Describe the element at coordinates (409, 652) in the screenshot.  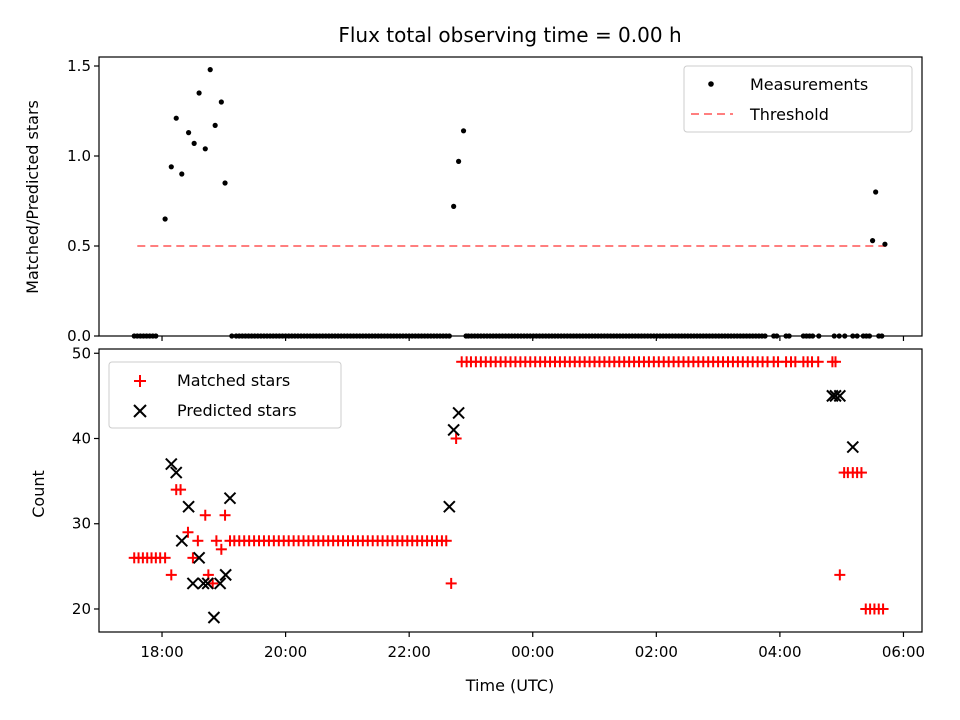
I see `x-tick-label: 22:00` at that location.